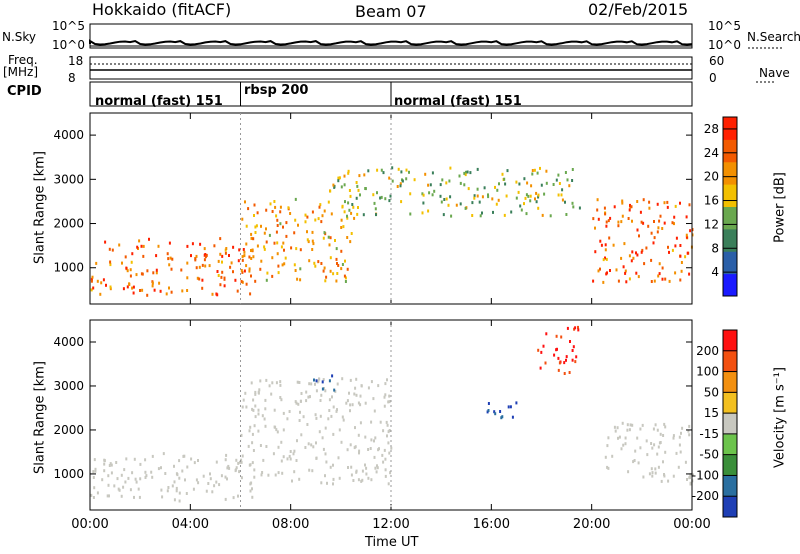  What do you see at coordinates (711, 177) in the screenshot?
I see `colorbar-tick-label: 20` at bounding box center [711, 177].